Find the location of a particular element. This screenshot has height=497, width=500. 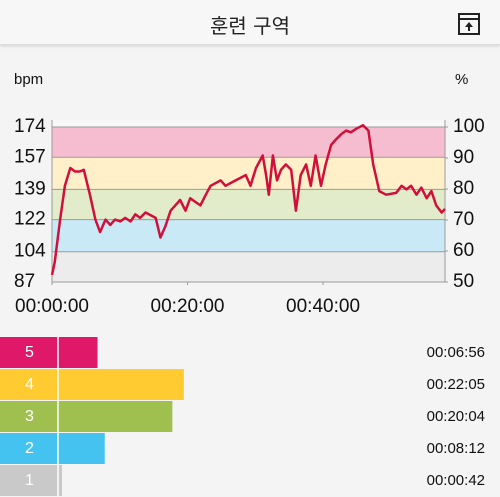

header-title: 훈련 구역 is located at coordinates (250, 26).